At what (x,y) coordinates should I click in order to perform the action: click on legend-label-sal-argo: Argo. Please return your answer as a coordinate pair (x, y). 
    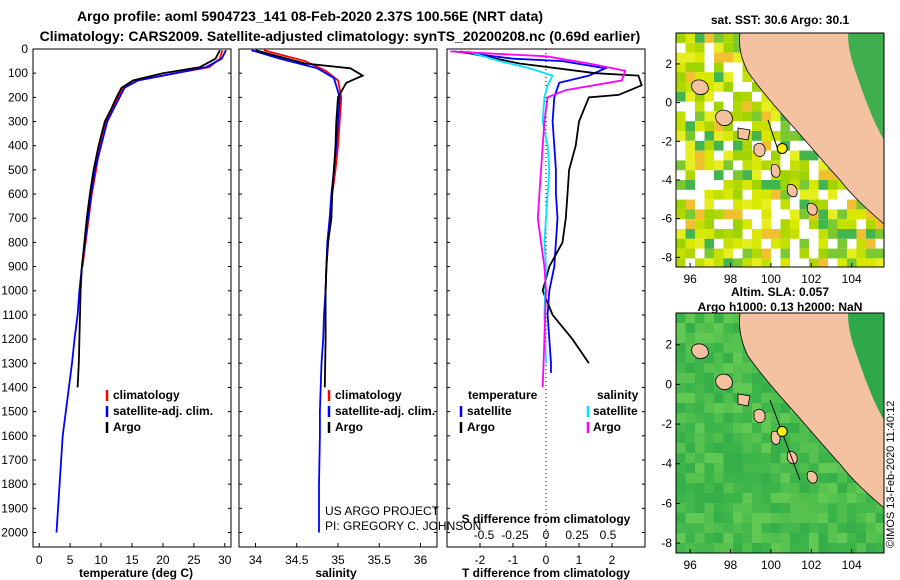
    Looking at the image, I should click on (607, 427).